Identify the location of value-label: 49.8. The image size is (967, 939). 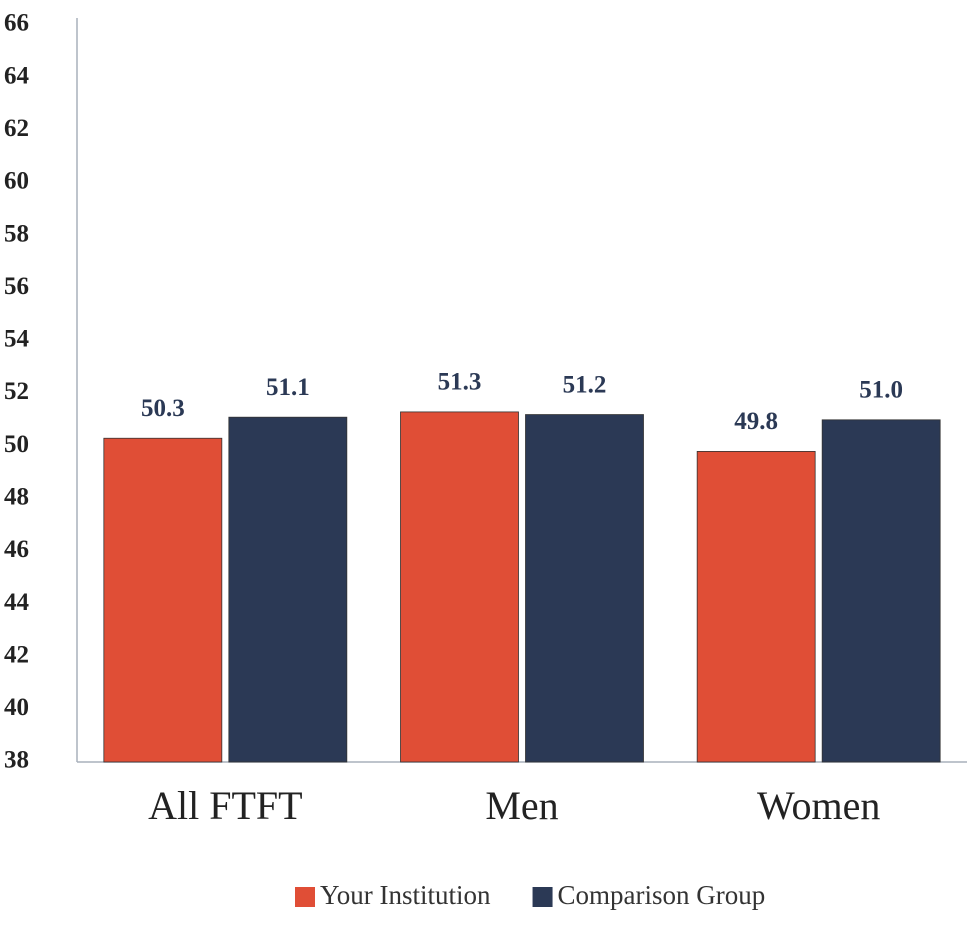
(756, 421).